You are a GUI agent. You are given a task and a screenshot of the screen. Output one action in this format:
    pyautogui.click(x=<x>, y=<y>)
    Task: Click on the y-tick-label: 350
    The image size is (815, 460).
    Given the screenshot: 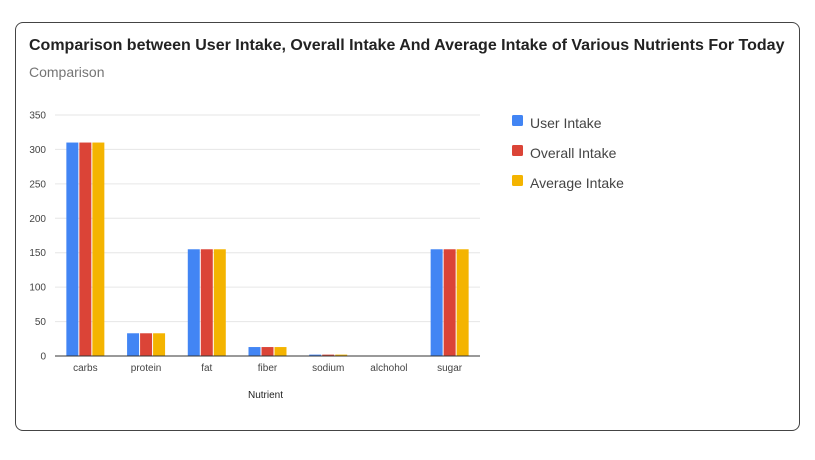 What is the action you would take?
    pyautogui.click(x=37, y=116)
    